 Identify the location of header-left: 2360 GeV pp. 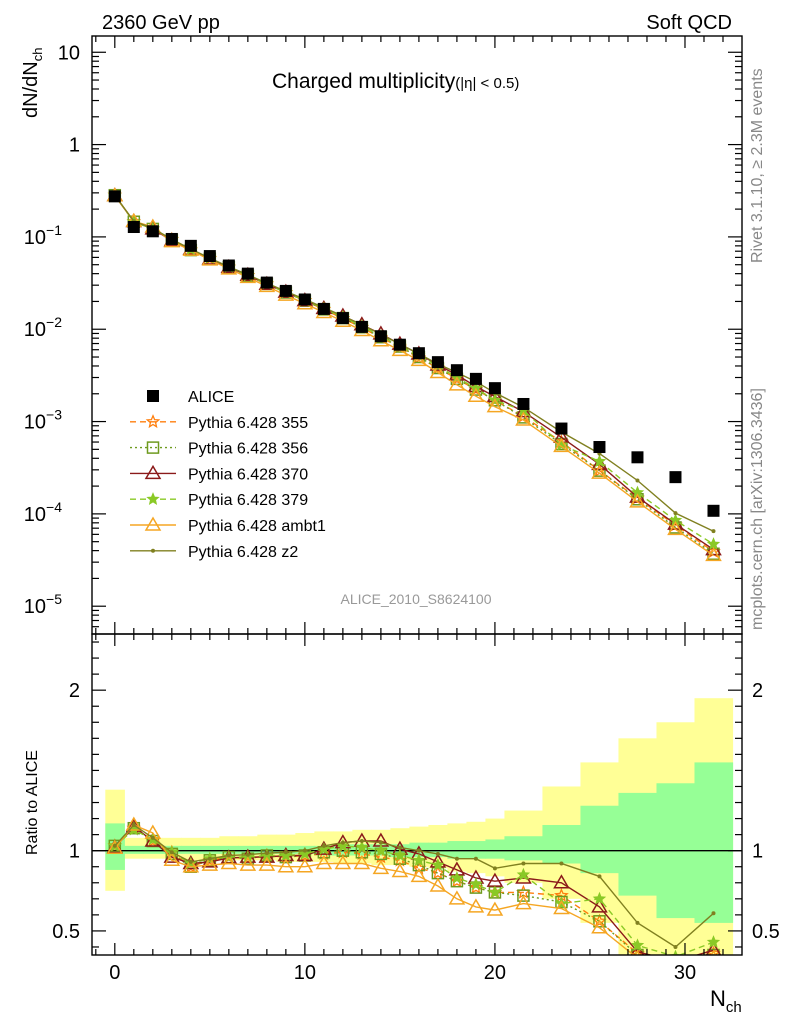
(161, 23).